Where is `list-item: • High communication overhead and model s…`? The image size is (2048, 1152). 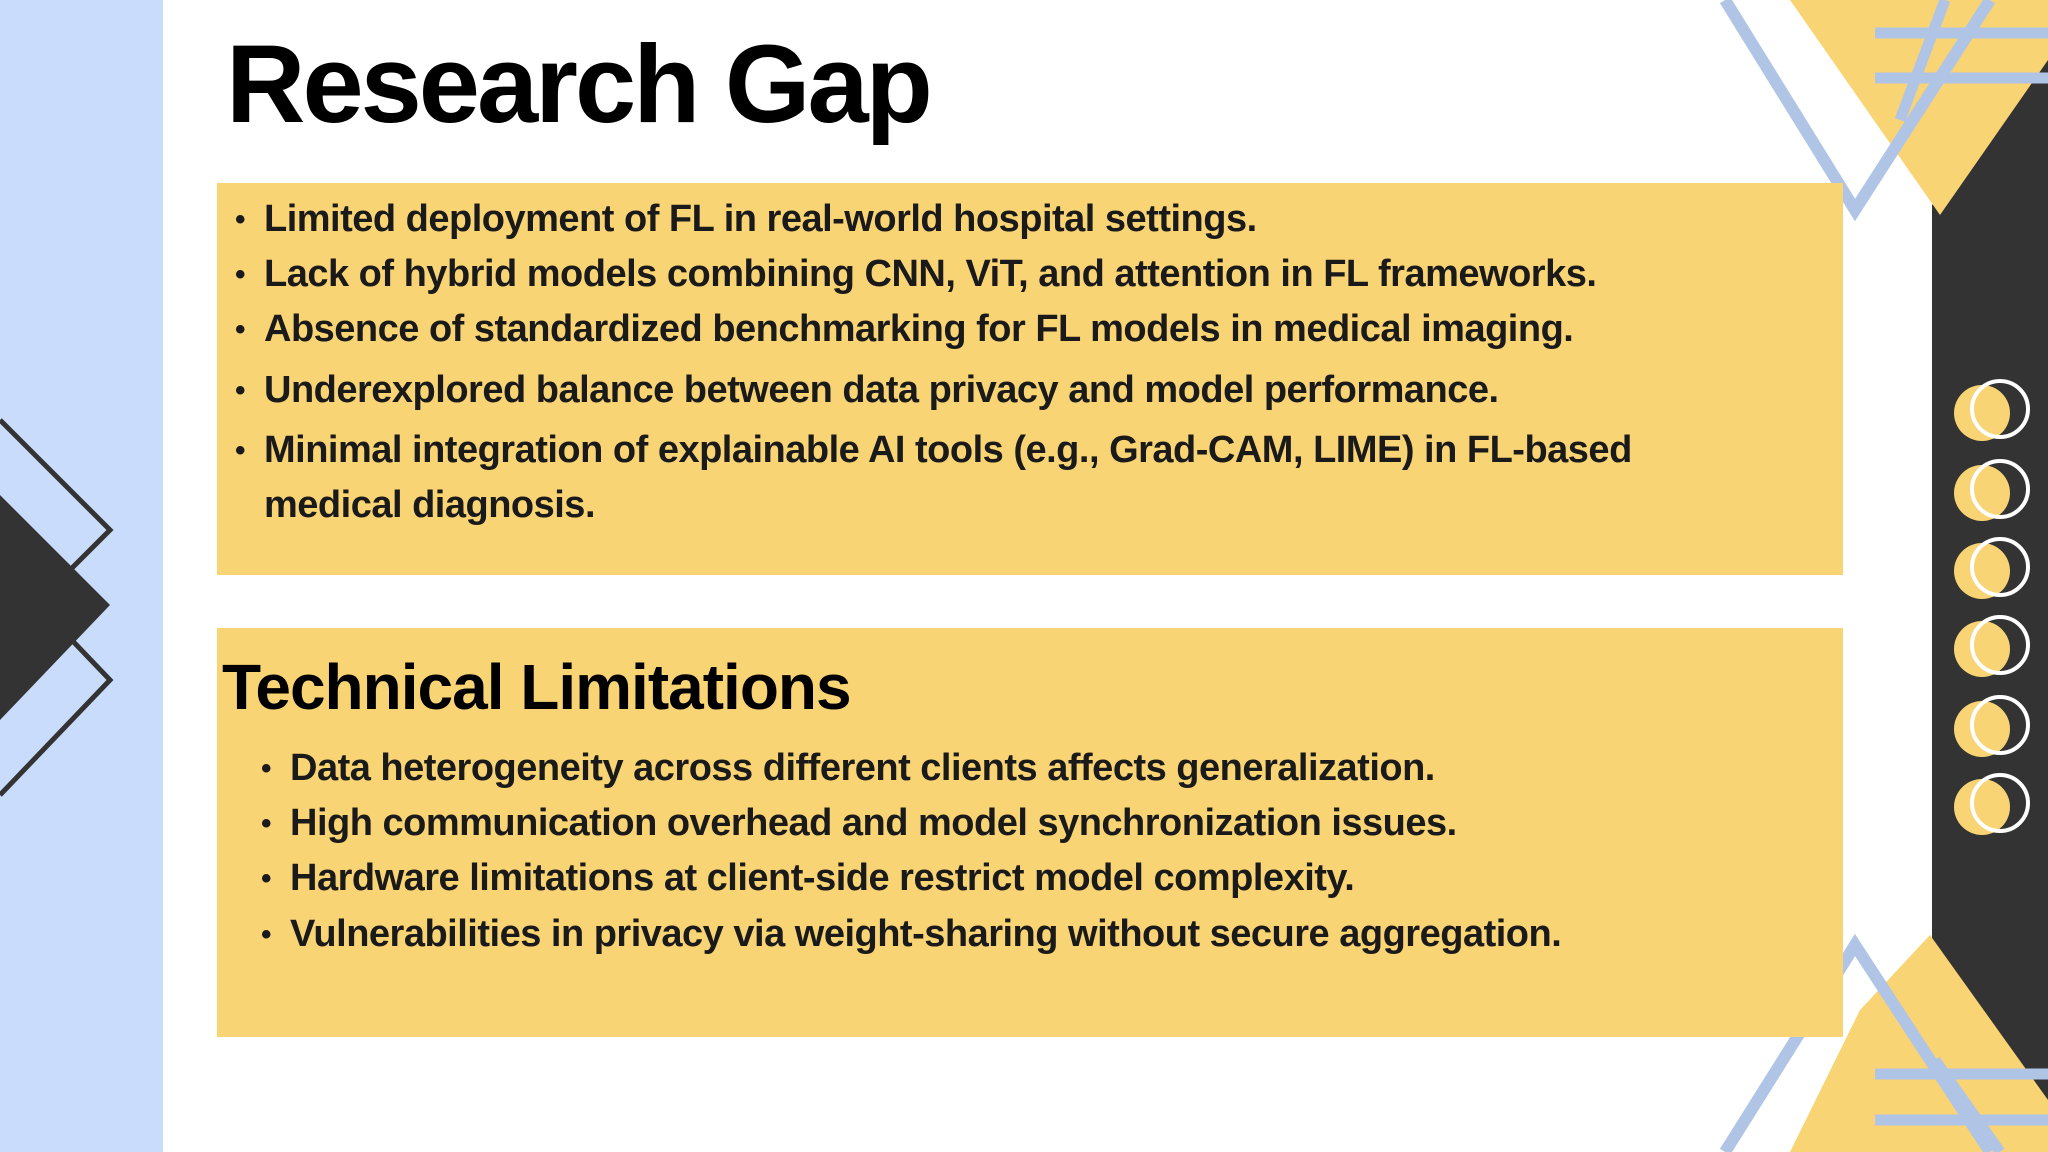
list-item: • High communication overhead and model s… is located at coordinates (859, 823).